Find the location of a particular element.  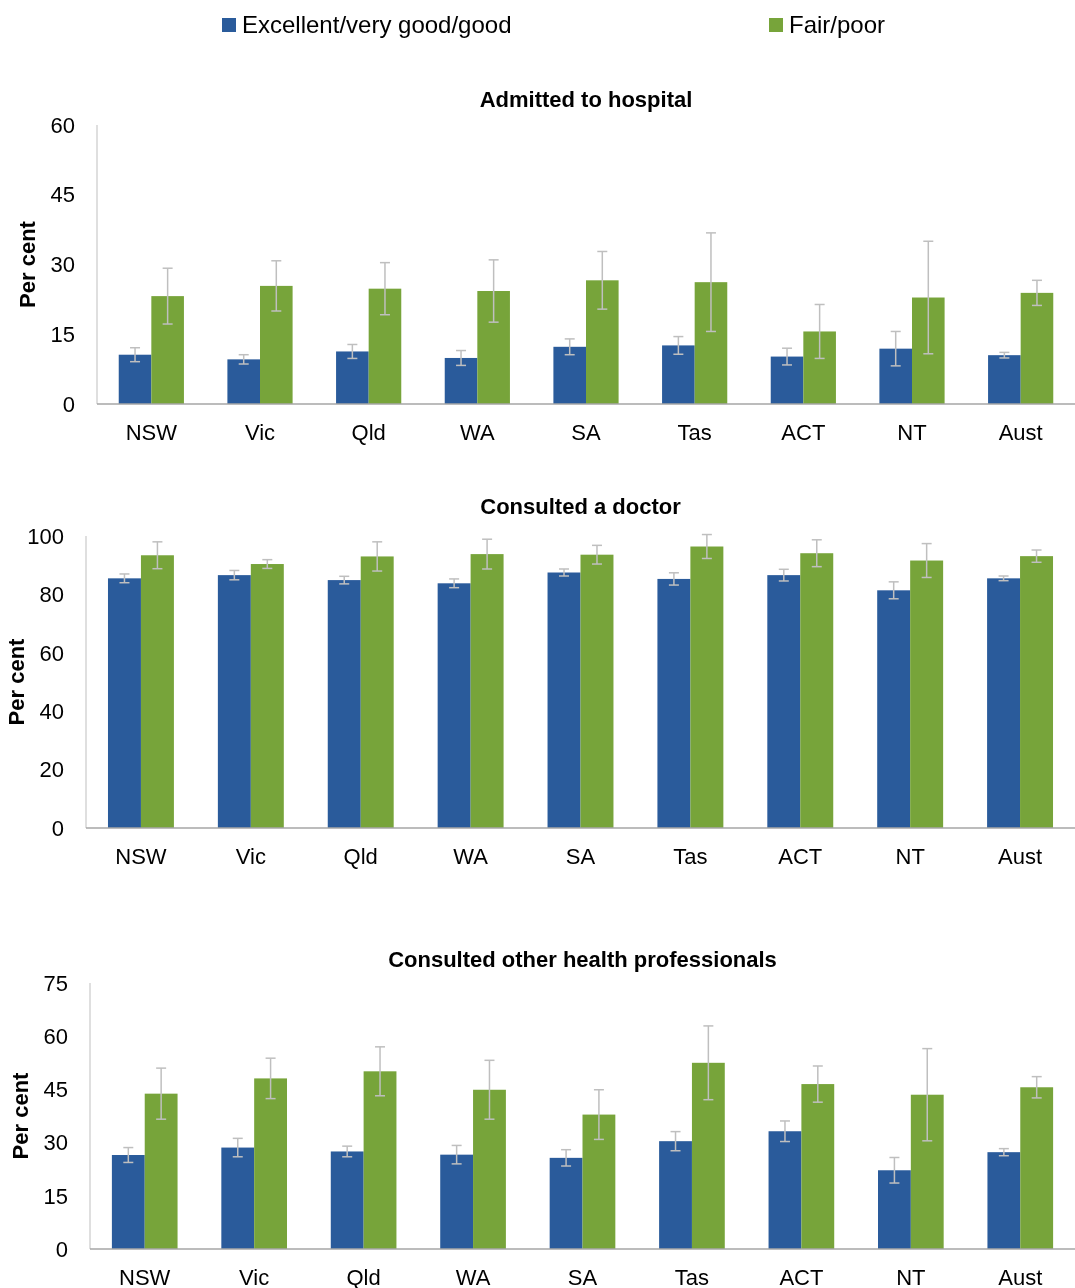

y-tick-label: 20 is located at coordinates (51, 770).